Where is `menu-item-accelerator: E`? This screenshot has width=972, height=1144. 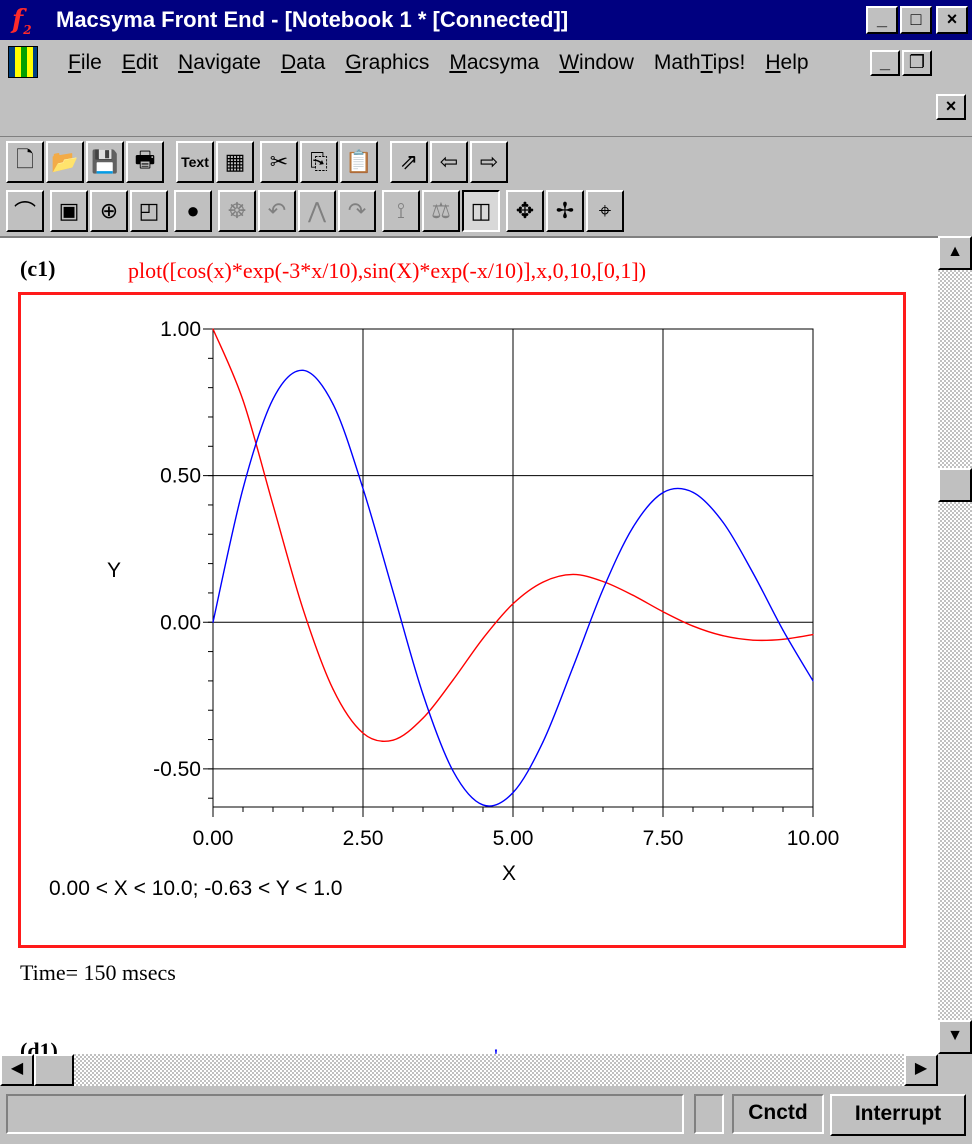
menu-item-accelerator: E is located at coordinates (128, 62).